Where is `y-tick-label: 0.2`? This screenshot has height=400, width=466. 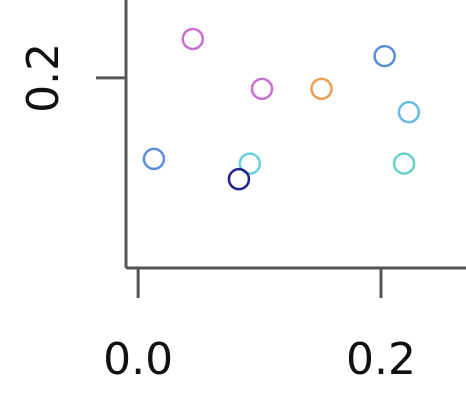
y-tick-label: 0.2 is located at coordinates (43, 78).